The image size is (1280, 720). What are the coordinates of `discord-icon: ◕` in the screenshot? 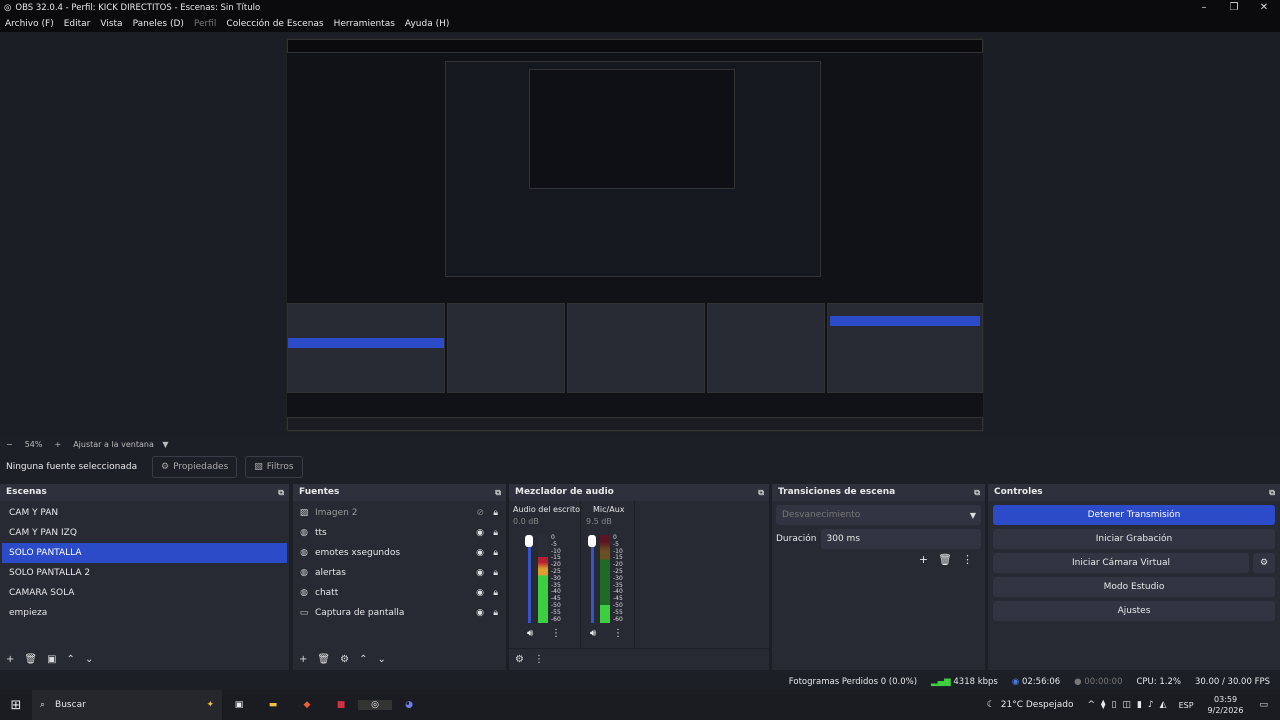 It's located at (409, 705).